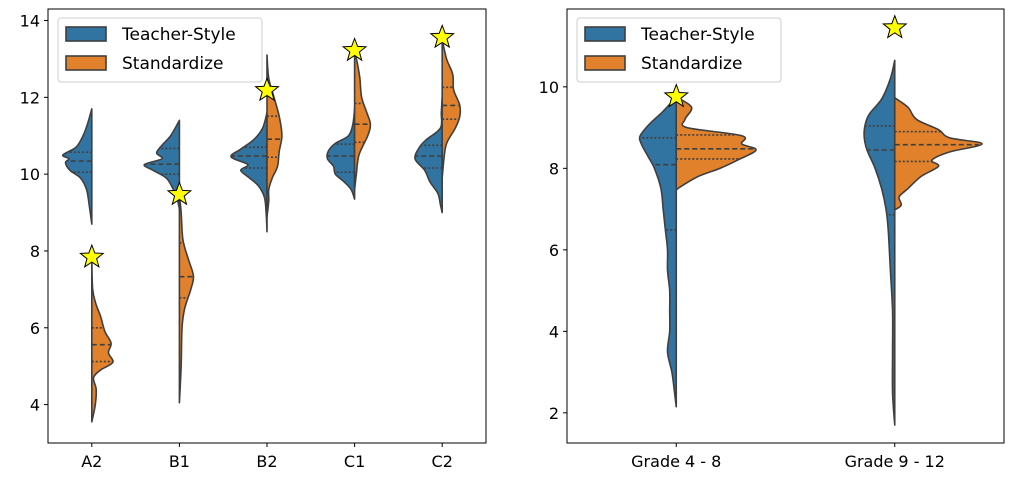 This screenshot has width=1011, height=482. What do you see at coordinates (451, 108) in the screenshot?
I see `violin-standardize-C2` at bounding box center [451, 108].